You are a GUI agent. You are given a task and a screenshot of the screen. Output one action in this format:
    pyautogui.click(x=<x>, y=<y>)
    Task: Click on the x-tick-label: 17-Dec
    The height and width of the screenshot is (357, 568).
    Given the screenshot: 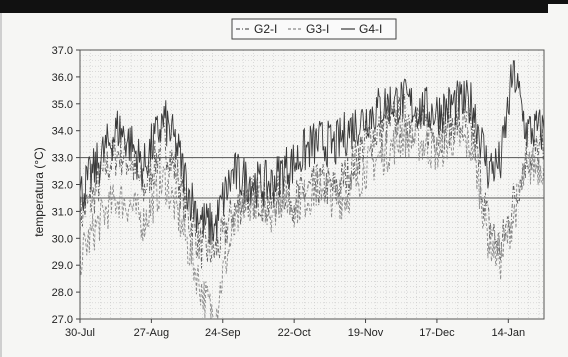 What is the action you would take?
    pyautogui.click(x=437, y=333)
    